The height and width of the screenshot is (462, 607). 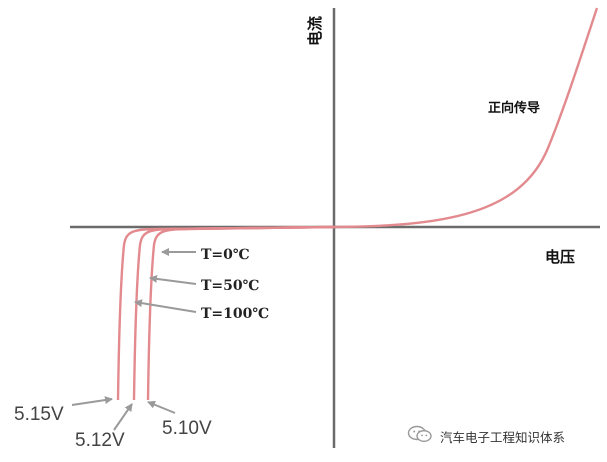 What do you see at coordinates (173, 279) in the screenshot?
I see `arrow-t50` at bounding box center [173, 279].